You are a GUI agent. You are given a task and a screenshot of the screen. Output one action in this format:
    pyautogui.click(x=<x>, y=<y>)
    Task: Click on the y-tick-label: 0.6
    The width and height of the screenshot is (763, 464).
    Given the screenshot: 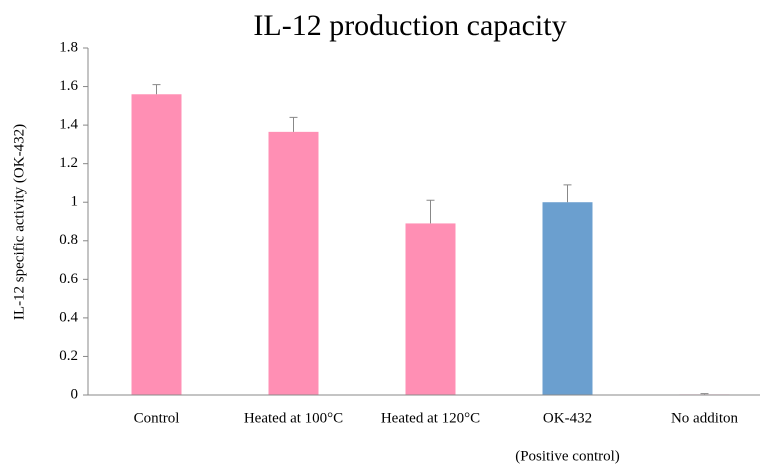 What is the action you would take?
    pyautogui.click(x=68, y=279)
    